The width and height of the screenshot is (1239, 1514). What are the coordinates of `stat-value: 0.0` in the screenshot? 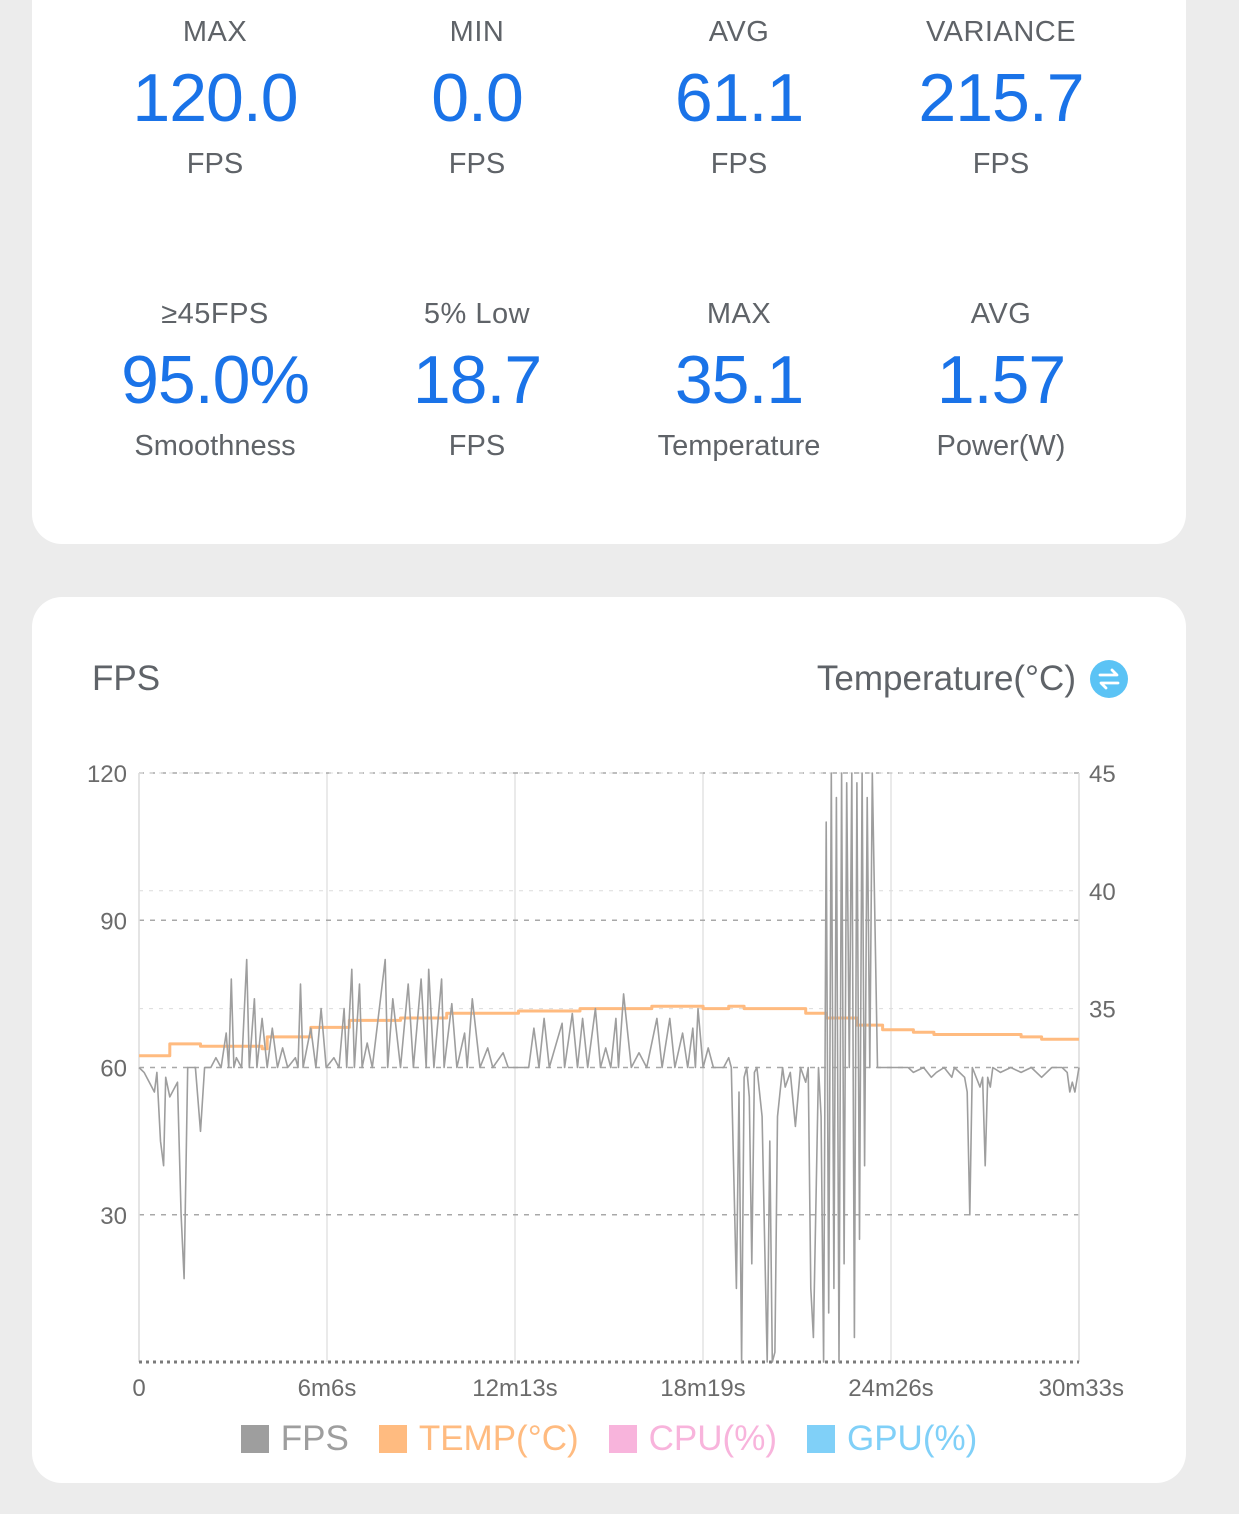 It's located at (477, 98).